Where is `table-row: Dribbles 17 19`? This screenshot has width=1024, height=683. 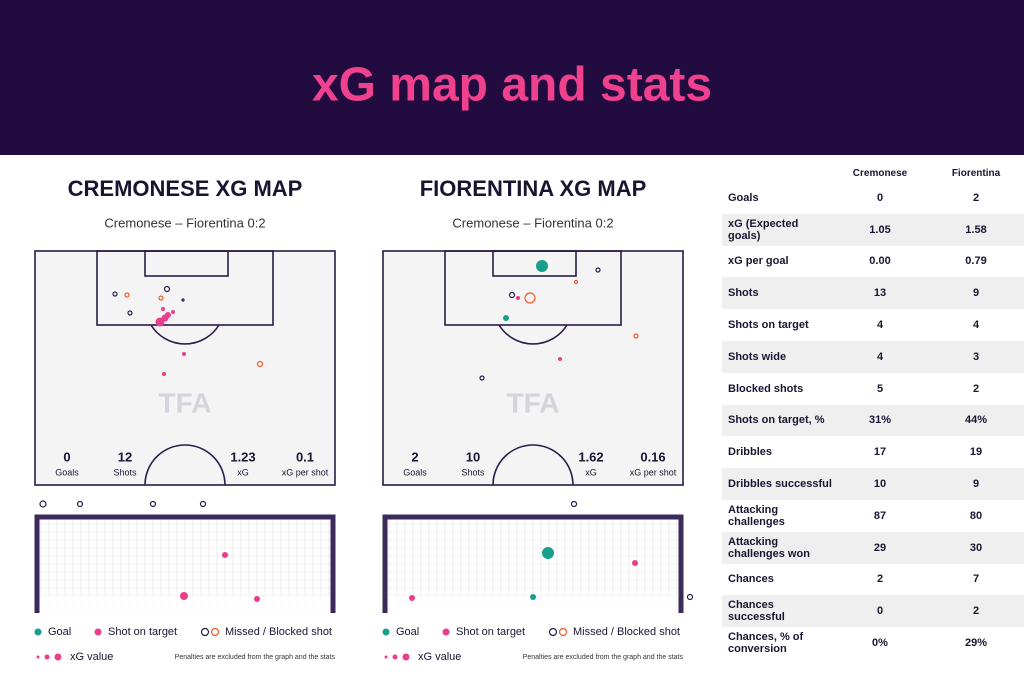 table-row: Dribbles 17 19 is located at coordinates (873, 452).